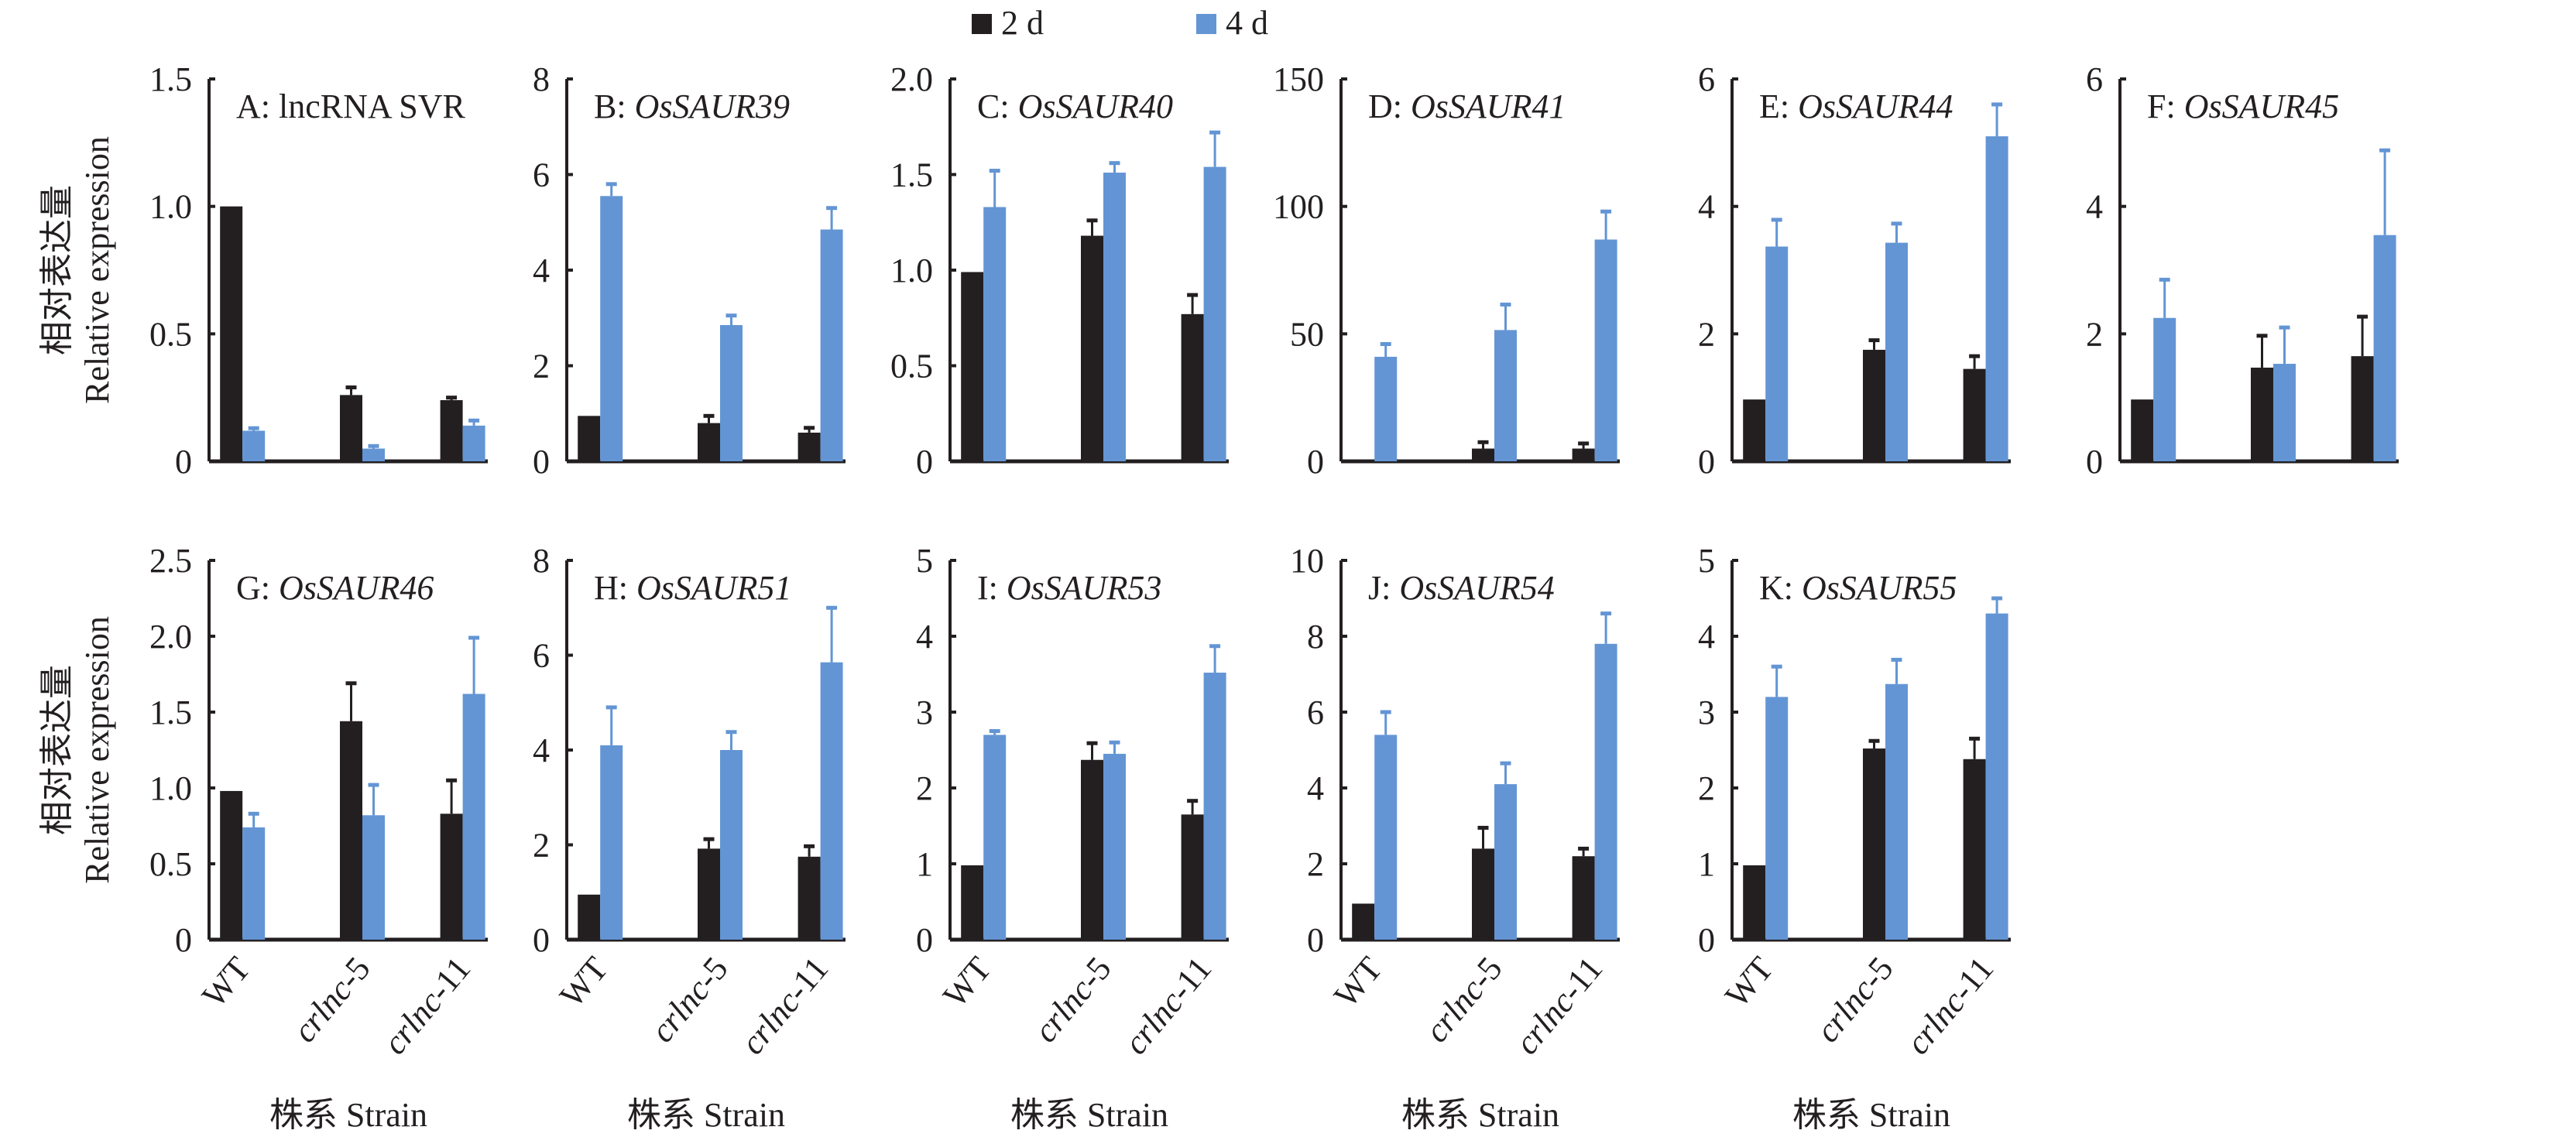 This screenshot has width=2576, height=1144. What do you see at coordinates (911, 79) in the screenshot?
I see `y-tick-label: 2.0` at bounding box center [911, 79].